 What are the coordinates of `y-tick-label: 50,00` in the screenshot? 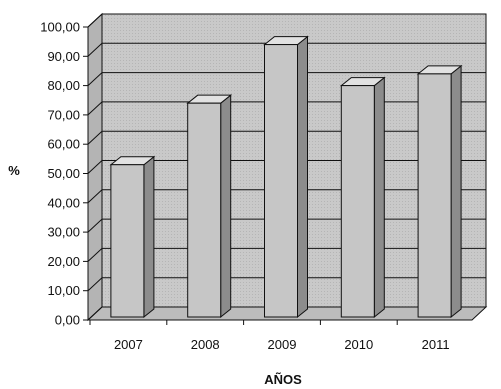 It's located at (63, 173).